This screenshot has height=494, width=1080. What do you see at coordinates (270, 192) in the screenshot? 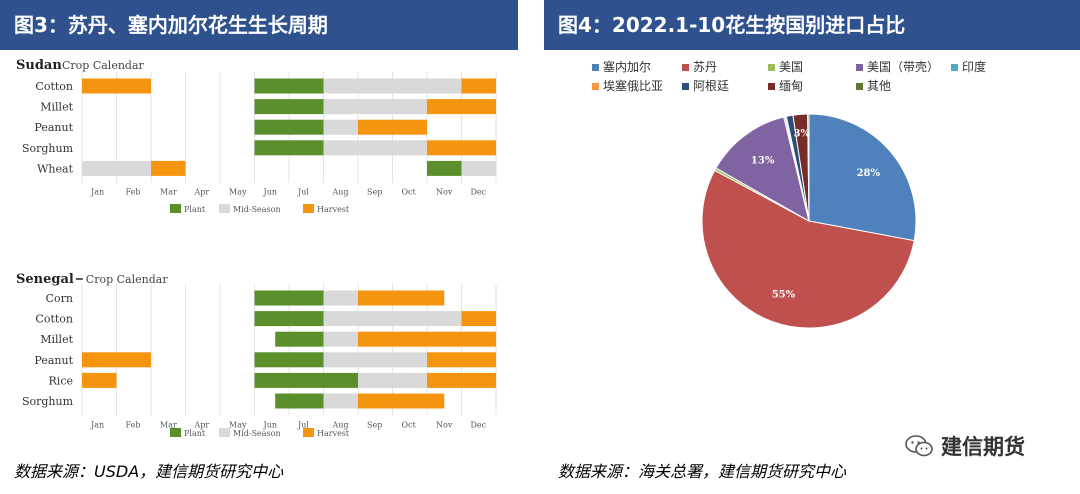
I see `sudan-month-tick: Jun` at bounding box center [270, 192].